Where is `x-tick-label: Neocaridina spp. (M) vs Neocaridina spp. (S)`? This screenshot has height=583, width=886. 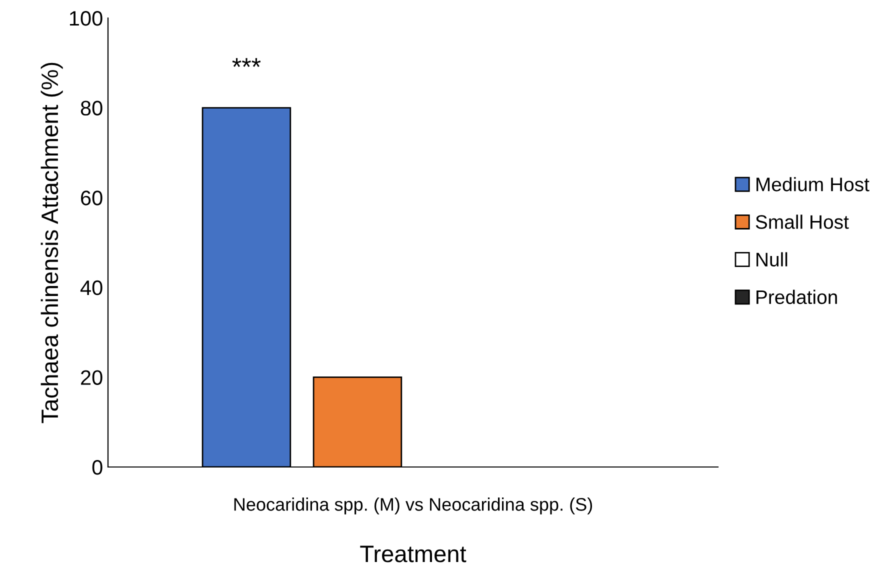
x-tick-label: Neocaridina spp. (M) vs Neocaridina spp. (S) is located at coordinates (413, 506).